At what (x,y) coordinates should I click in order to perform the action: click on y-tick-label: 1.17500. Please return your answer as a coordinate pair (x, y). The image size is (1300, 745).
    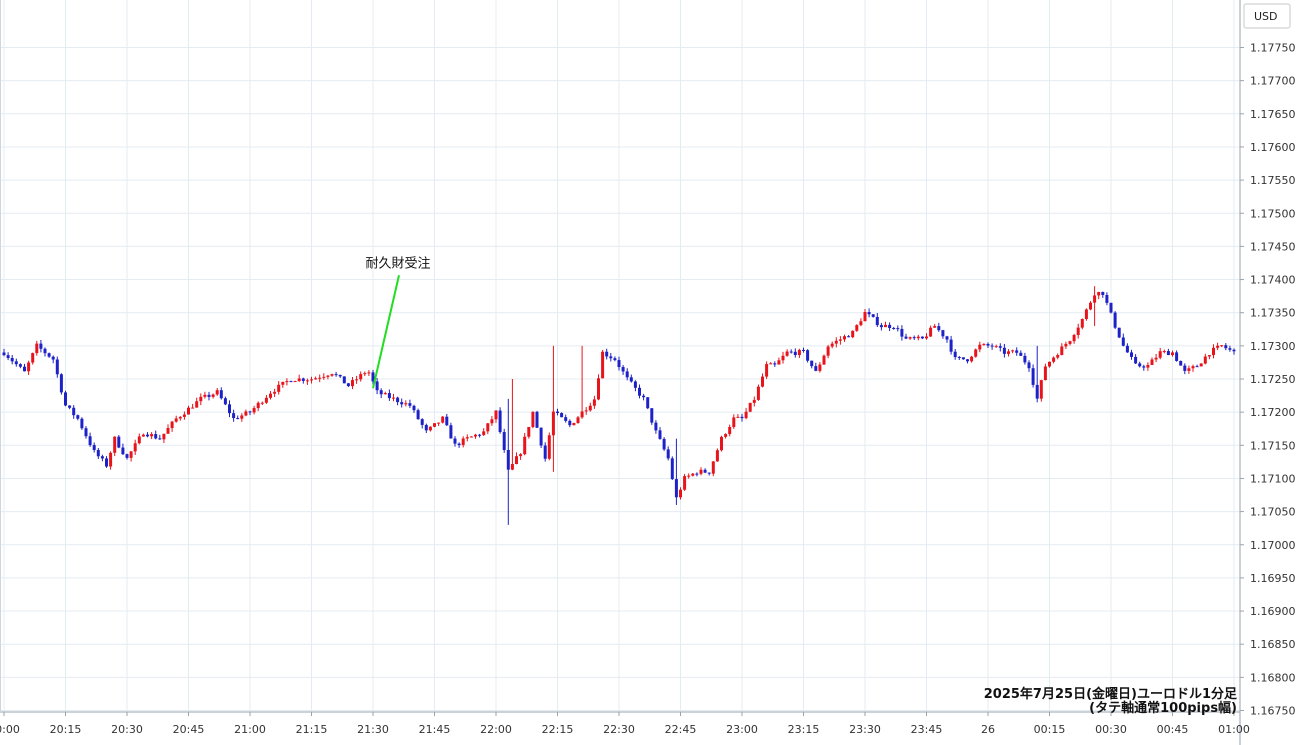
    Looking at the image, I should click on (1273, 213).